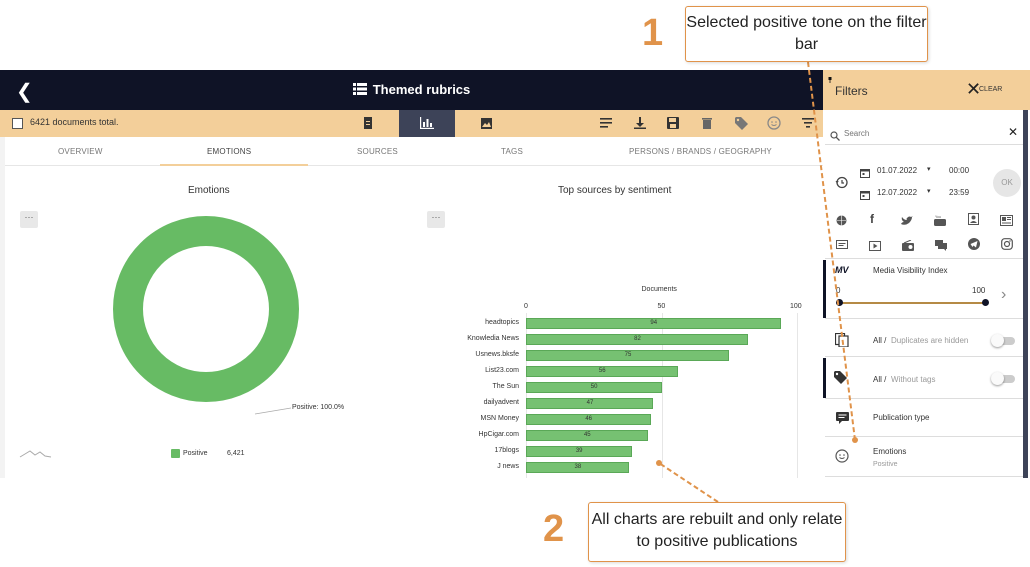 The height and width of the screenshot is (567, 1030). What do you see at coordinates (175, 453) in the screenshot?
I see `legend-swatch-positive` at bounding box center [175, 453].